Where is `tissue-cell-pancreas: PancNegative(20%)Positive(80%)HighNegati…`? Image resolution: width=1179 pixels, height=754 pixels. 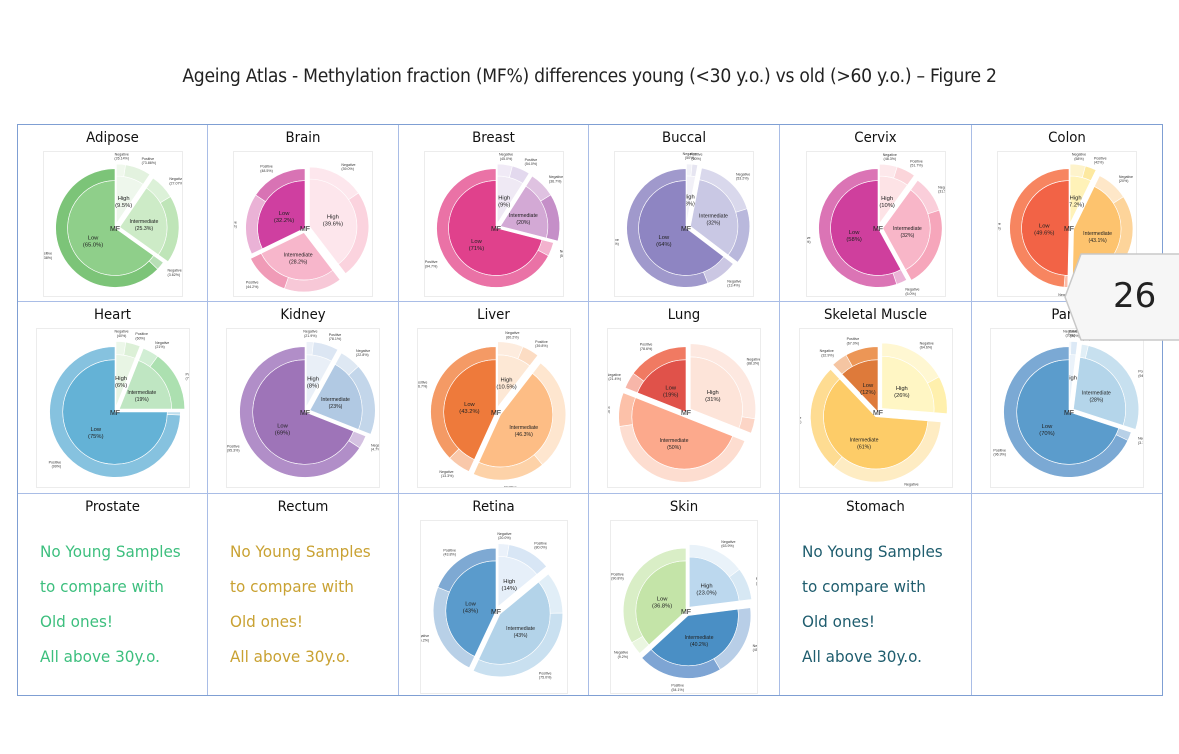 tissue-cell-pancreas: PancNegative(20%)Positive(80%)HighNegati… is located at coordinates (1067, 398).